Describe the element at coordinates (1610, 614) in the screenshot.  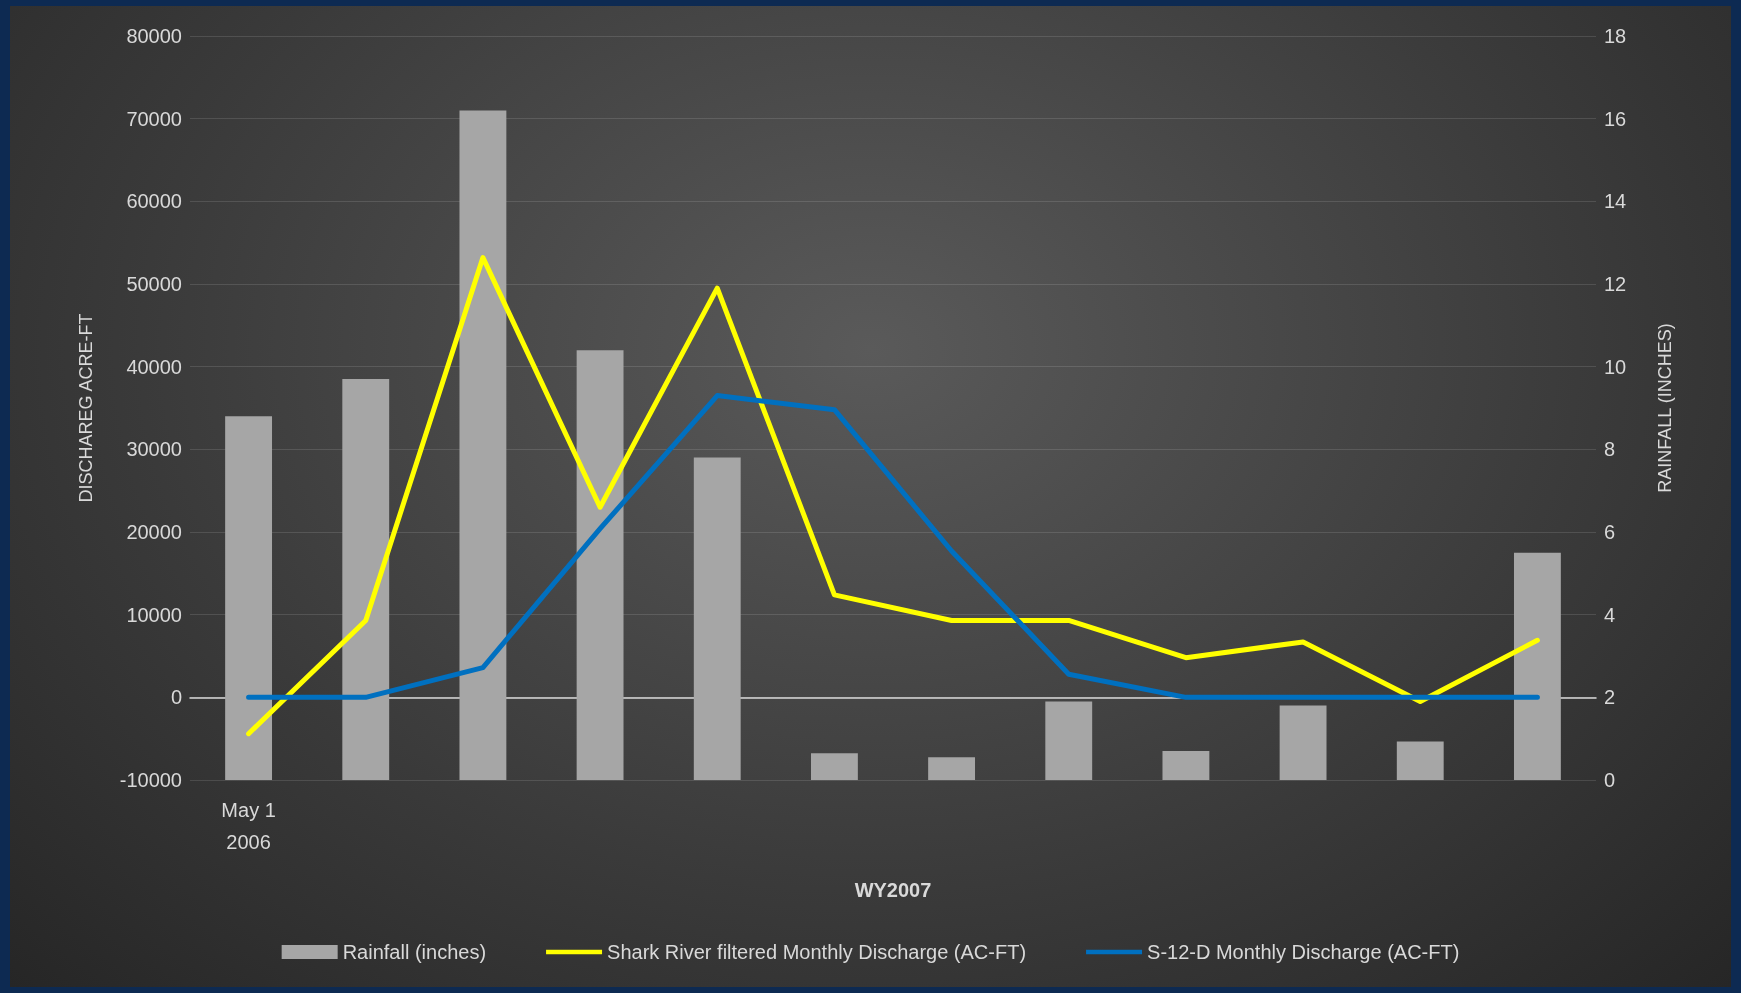
I see `y2-tick-label: 4` at that location.